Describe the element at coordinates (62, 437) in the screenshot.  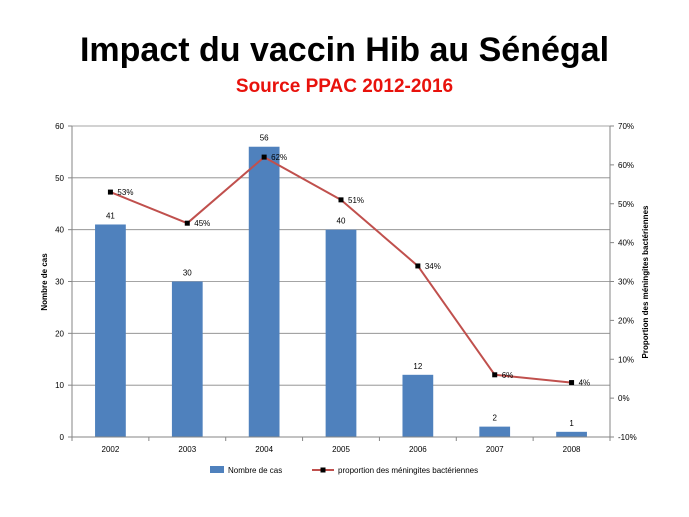
I see `y-tick-label: 0` at that location.